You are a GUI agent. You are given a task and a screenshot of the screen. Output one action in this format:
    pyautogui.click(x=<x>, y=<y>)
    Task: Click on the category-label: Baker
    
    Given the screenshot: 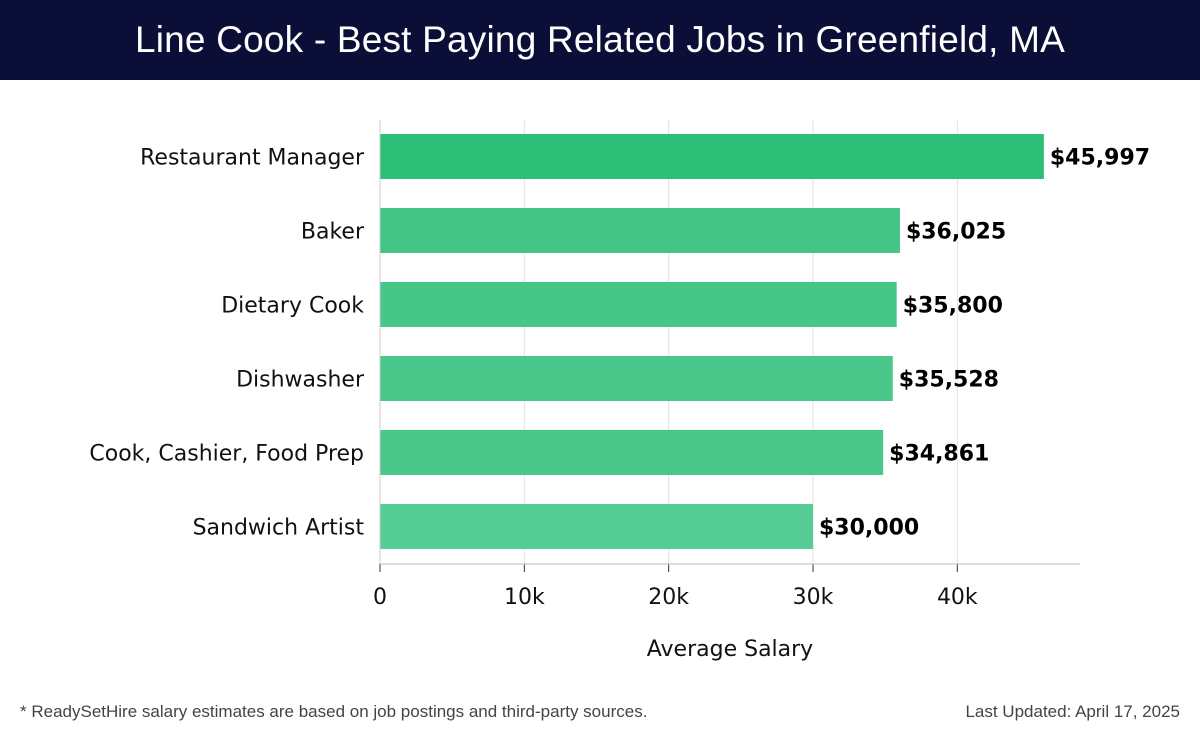 What is the action you would take?
    pyautogui.click(x=333, y=232)
    